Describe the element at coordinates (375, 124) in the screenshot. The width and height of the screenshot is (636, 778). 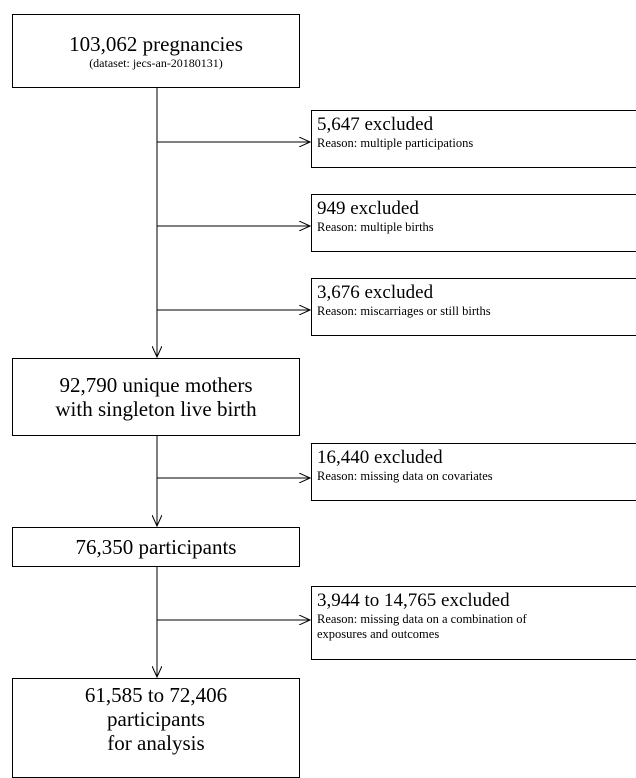
I see `exclusion-count: 5,647 excluded` at that location.